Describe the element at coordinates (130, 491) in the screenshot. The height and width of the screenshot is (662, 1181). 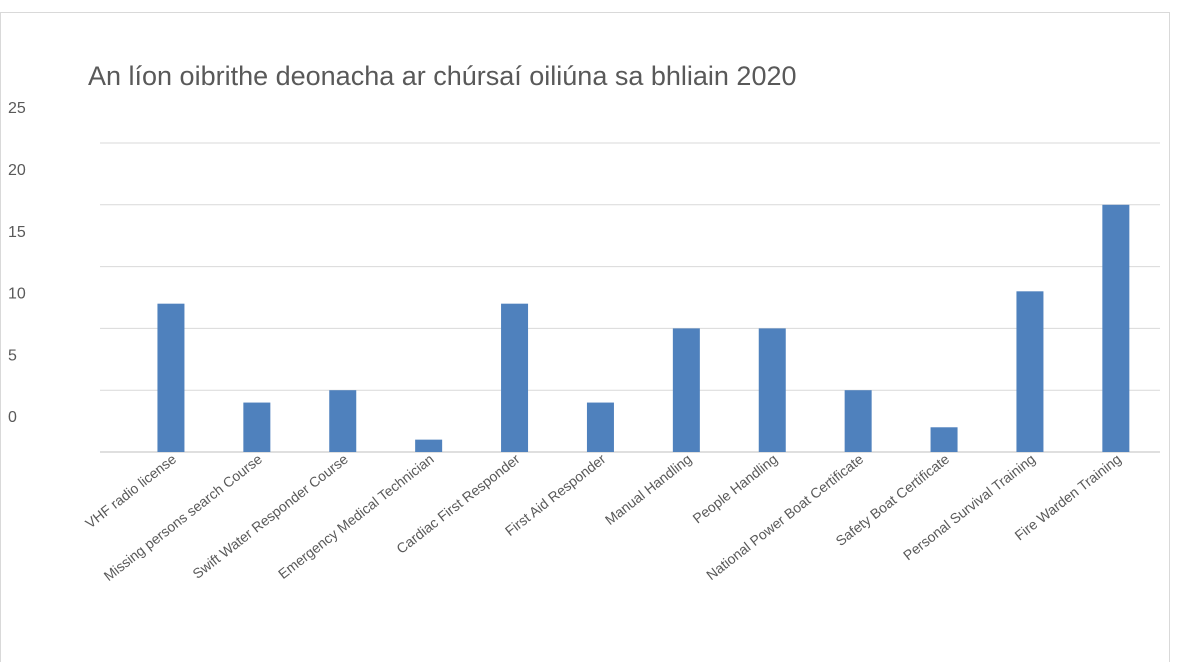
I see `x-tick-label: VHF radio license` at that location.